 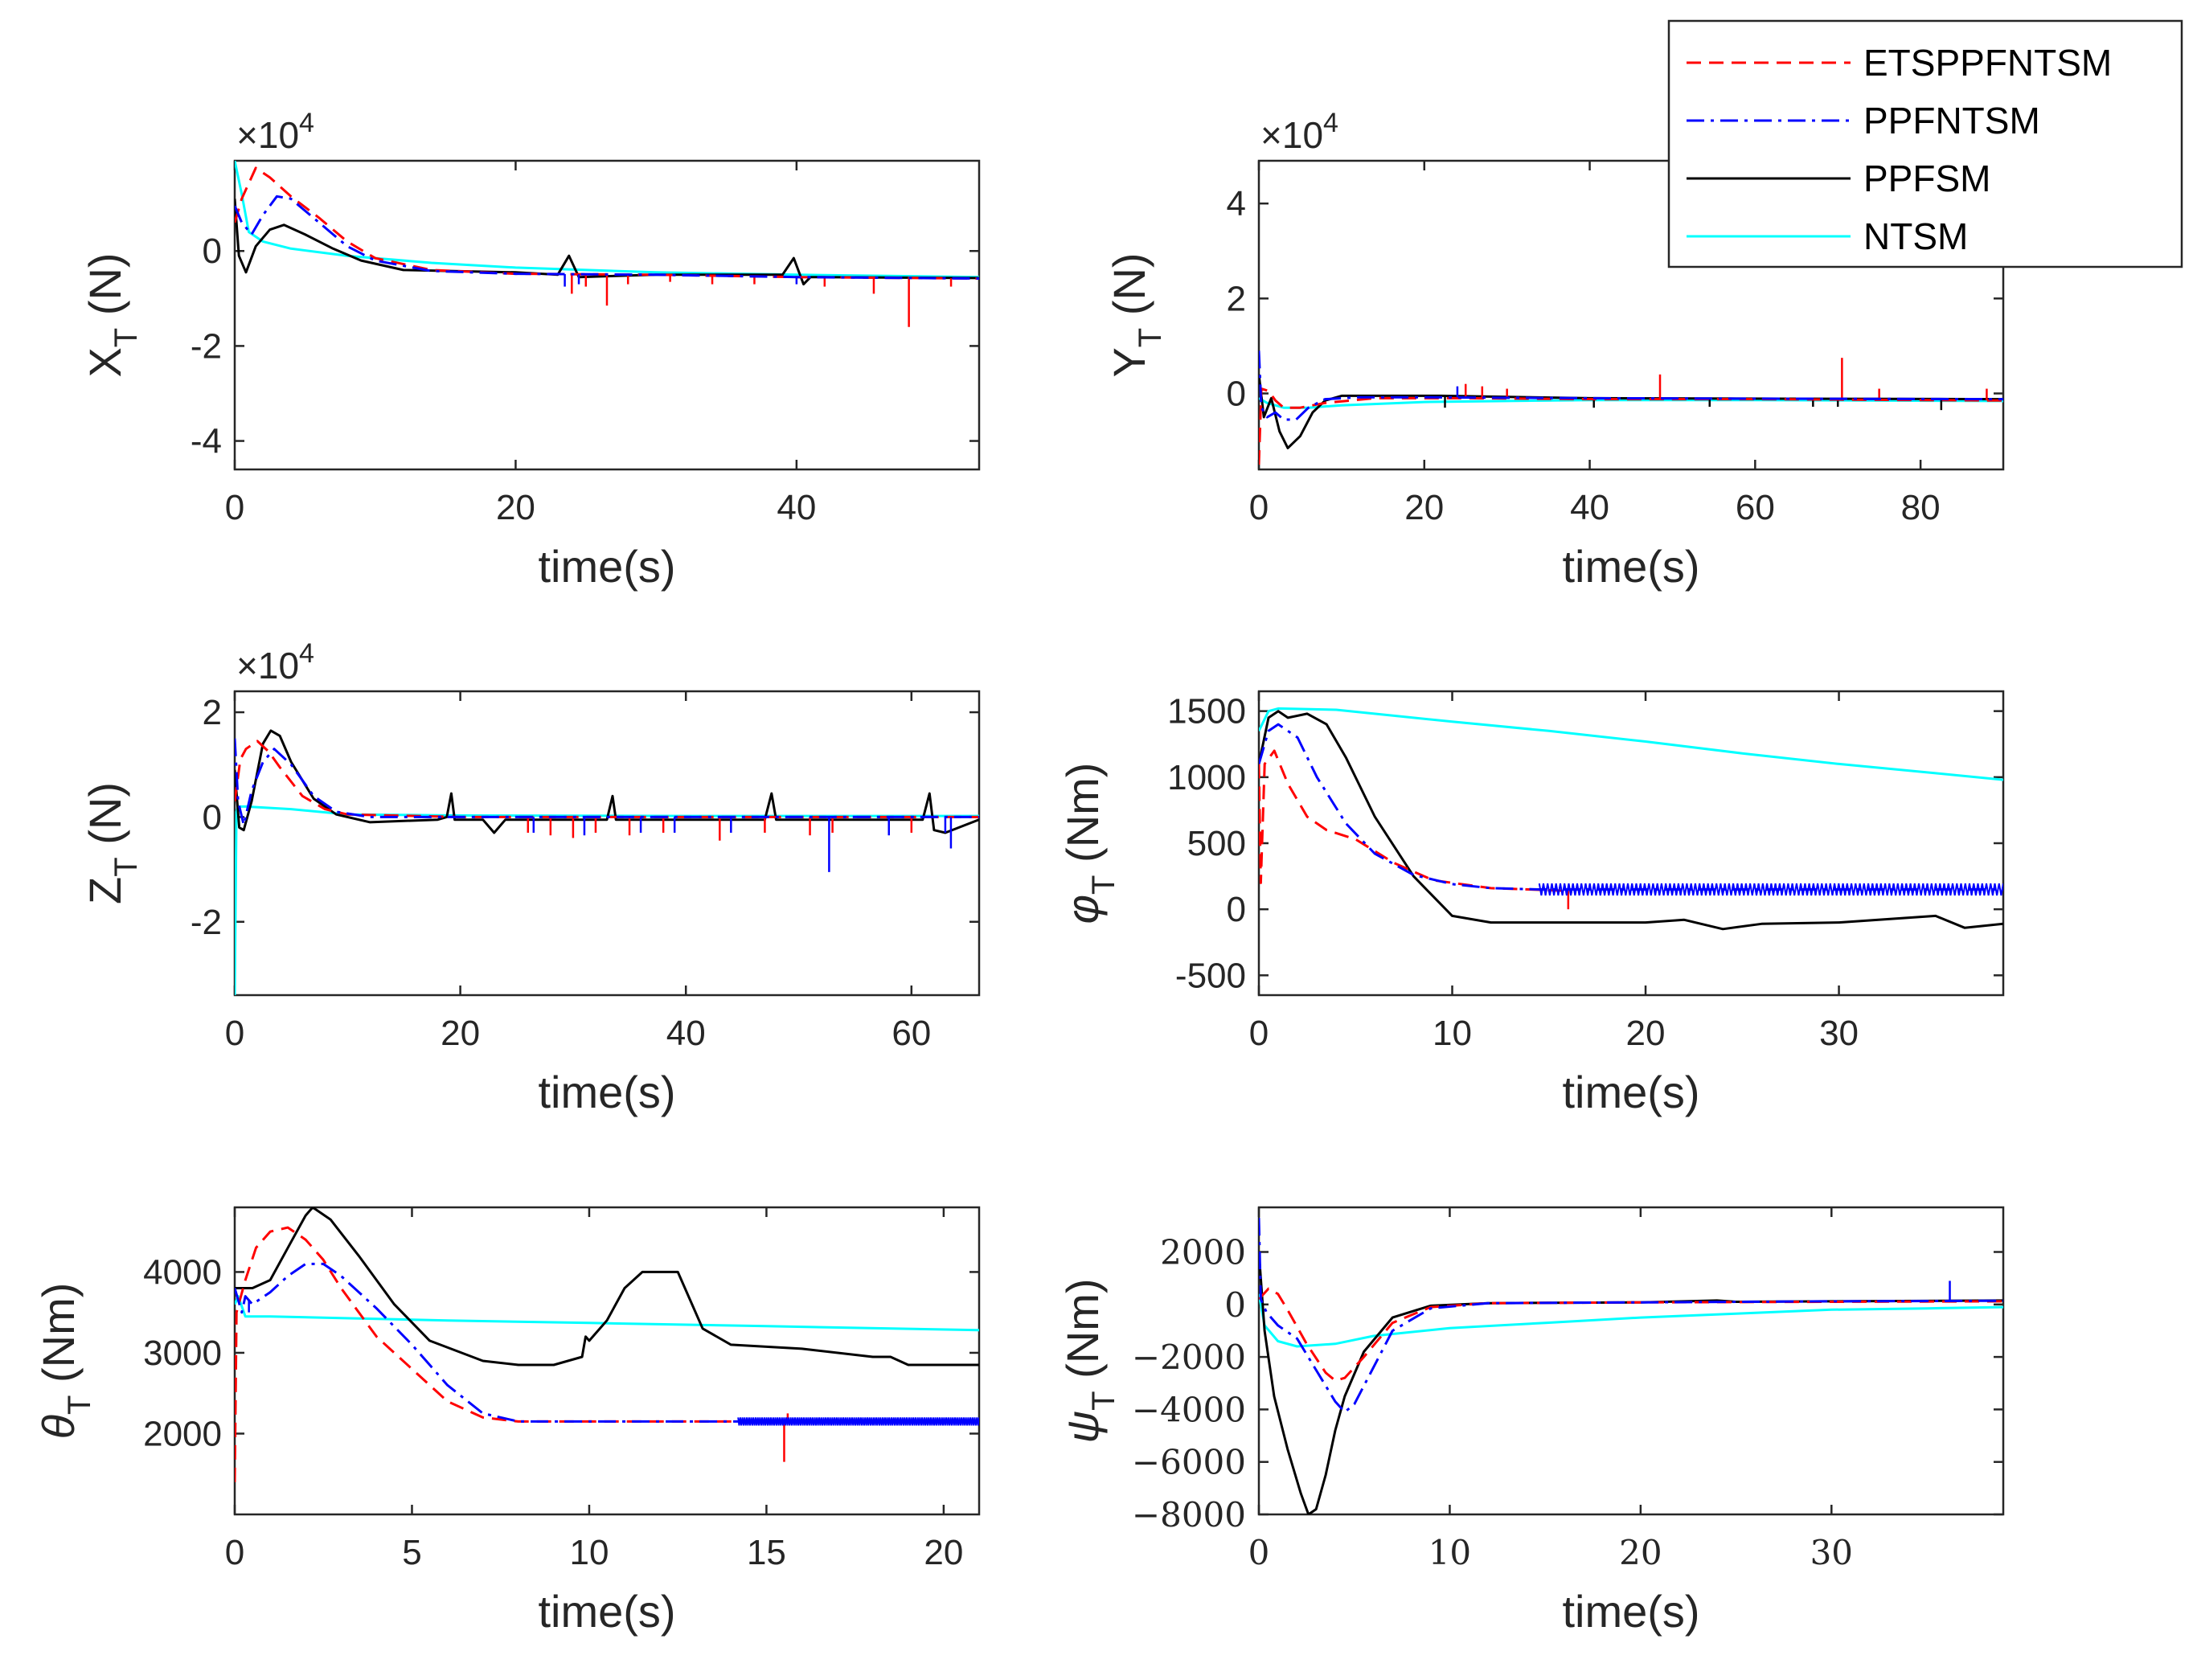 I want to click on y-axis-label: XT (N), so click(x=112, y=314).